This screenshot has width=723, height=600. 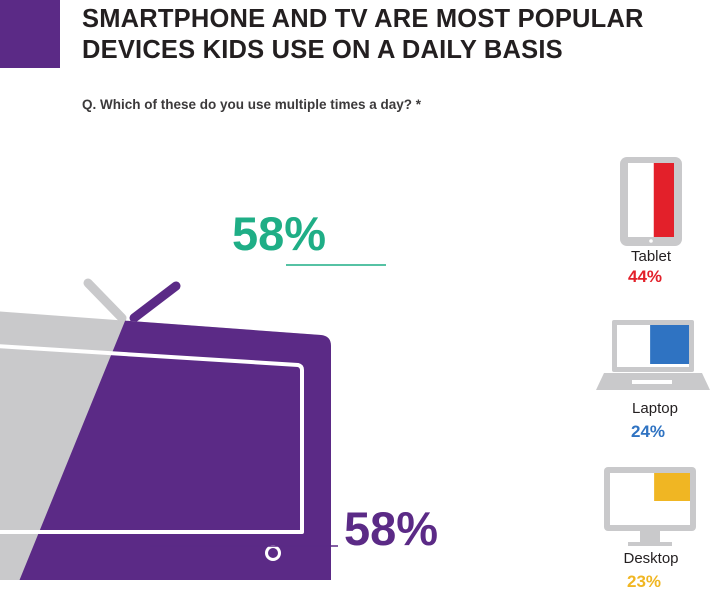 I want to click on tv-antenna-right, so click(x=155, y=302).